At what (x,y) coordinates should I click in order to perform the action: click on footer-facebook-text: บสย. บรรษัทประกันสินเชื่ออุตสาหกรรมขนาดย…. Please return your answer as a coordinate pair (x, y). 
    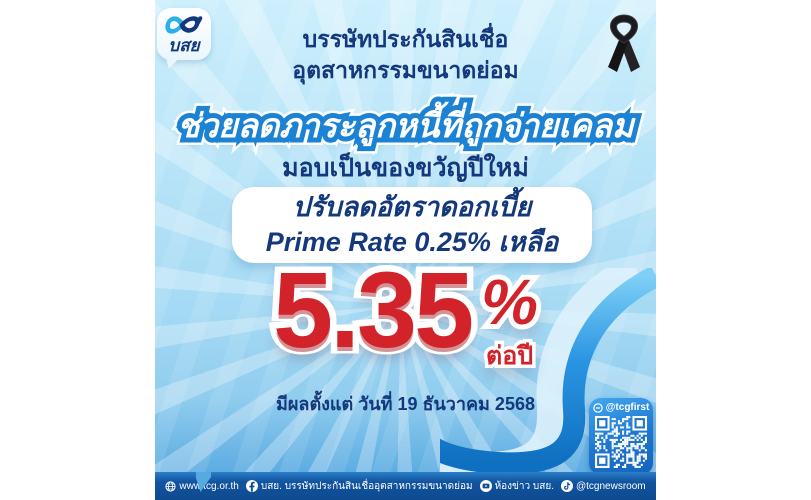
    Looking at the image, I should click on (366, 486).